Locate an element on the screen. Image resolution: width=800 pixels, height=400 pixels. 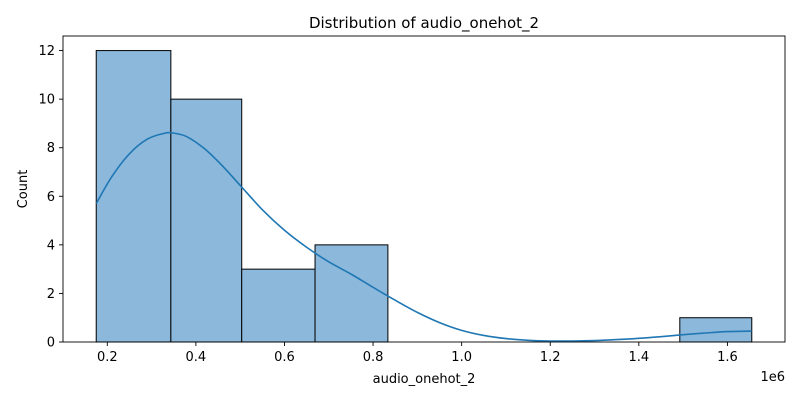
x-axis-offset-label: 1e6 is located at coordinates (772, 377).